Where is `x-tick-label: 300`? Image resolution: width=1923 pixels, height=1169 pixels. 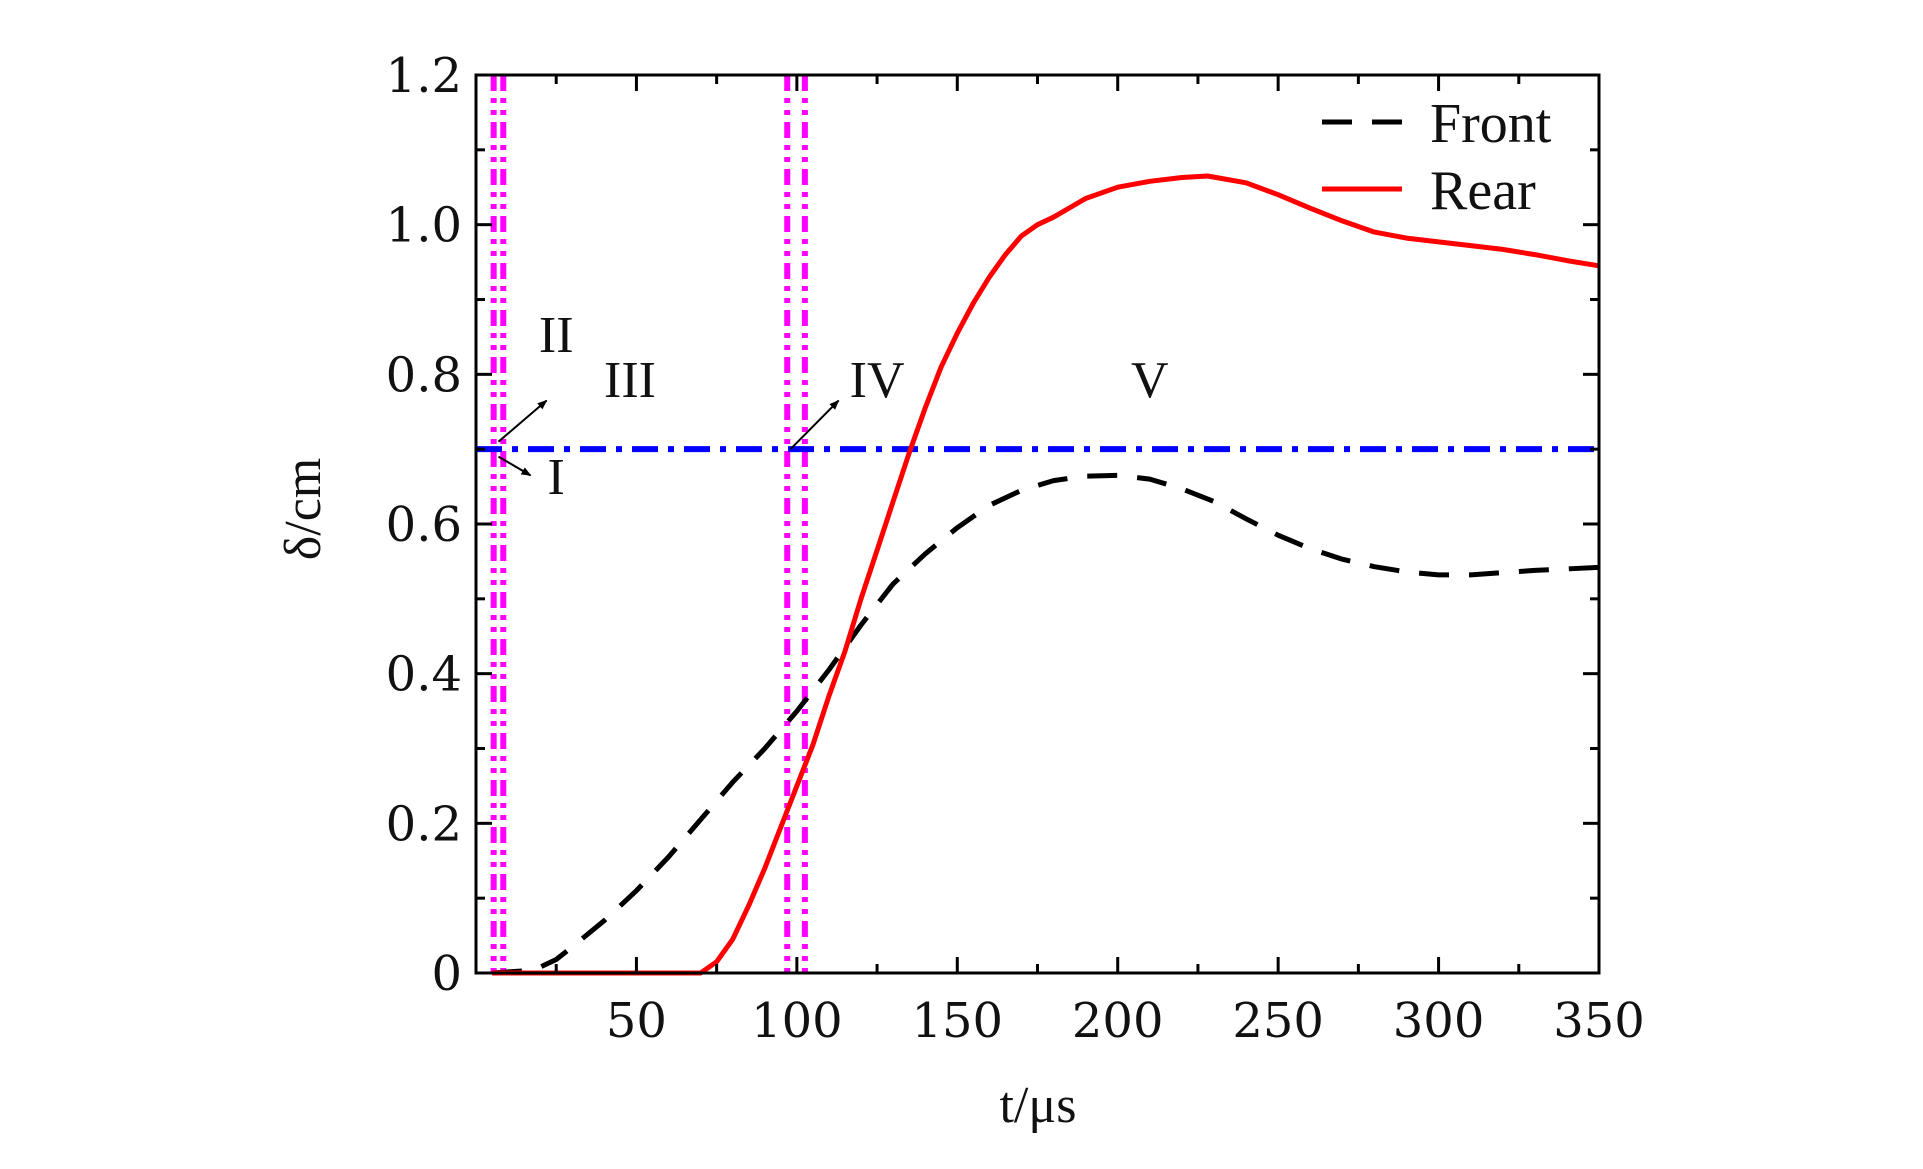
x-tick-label: 300 is located at coordinates (1439, 1021).